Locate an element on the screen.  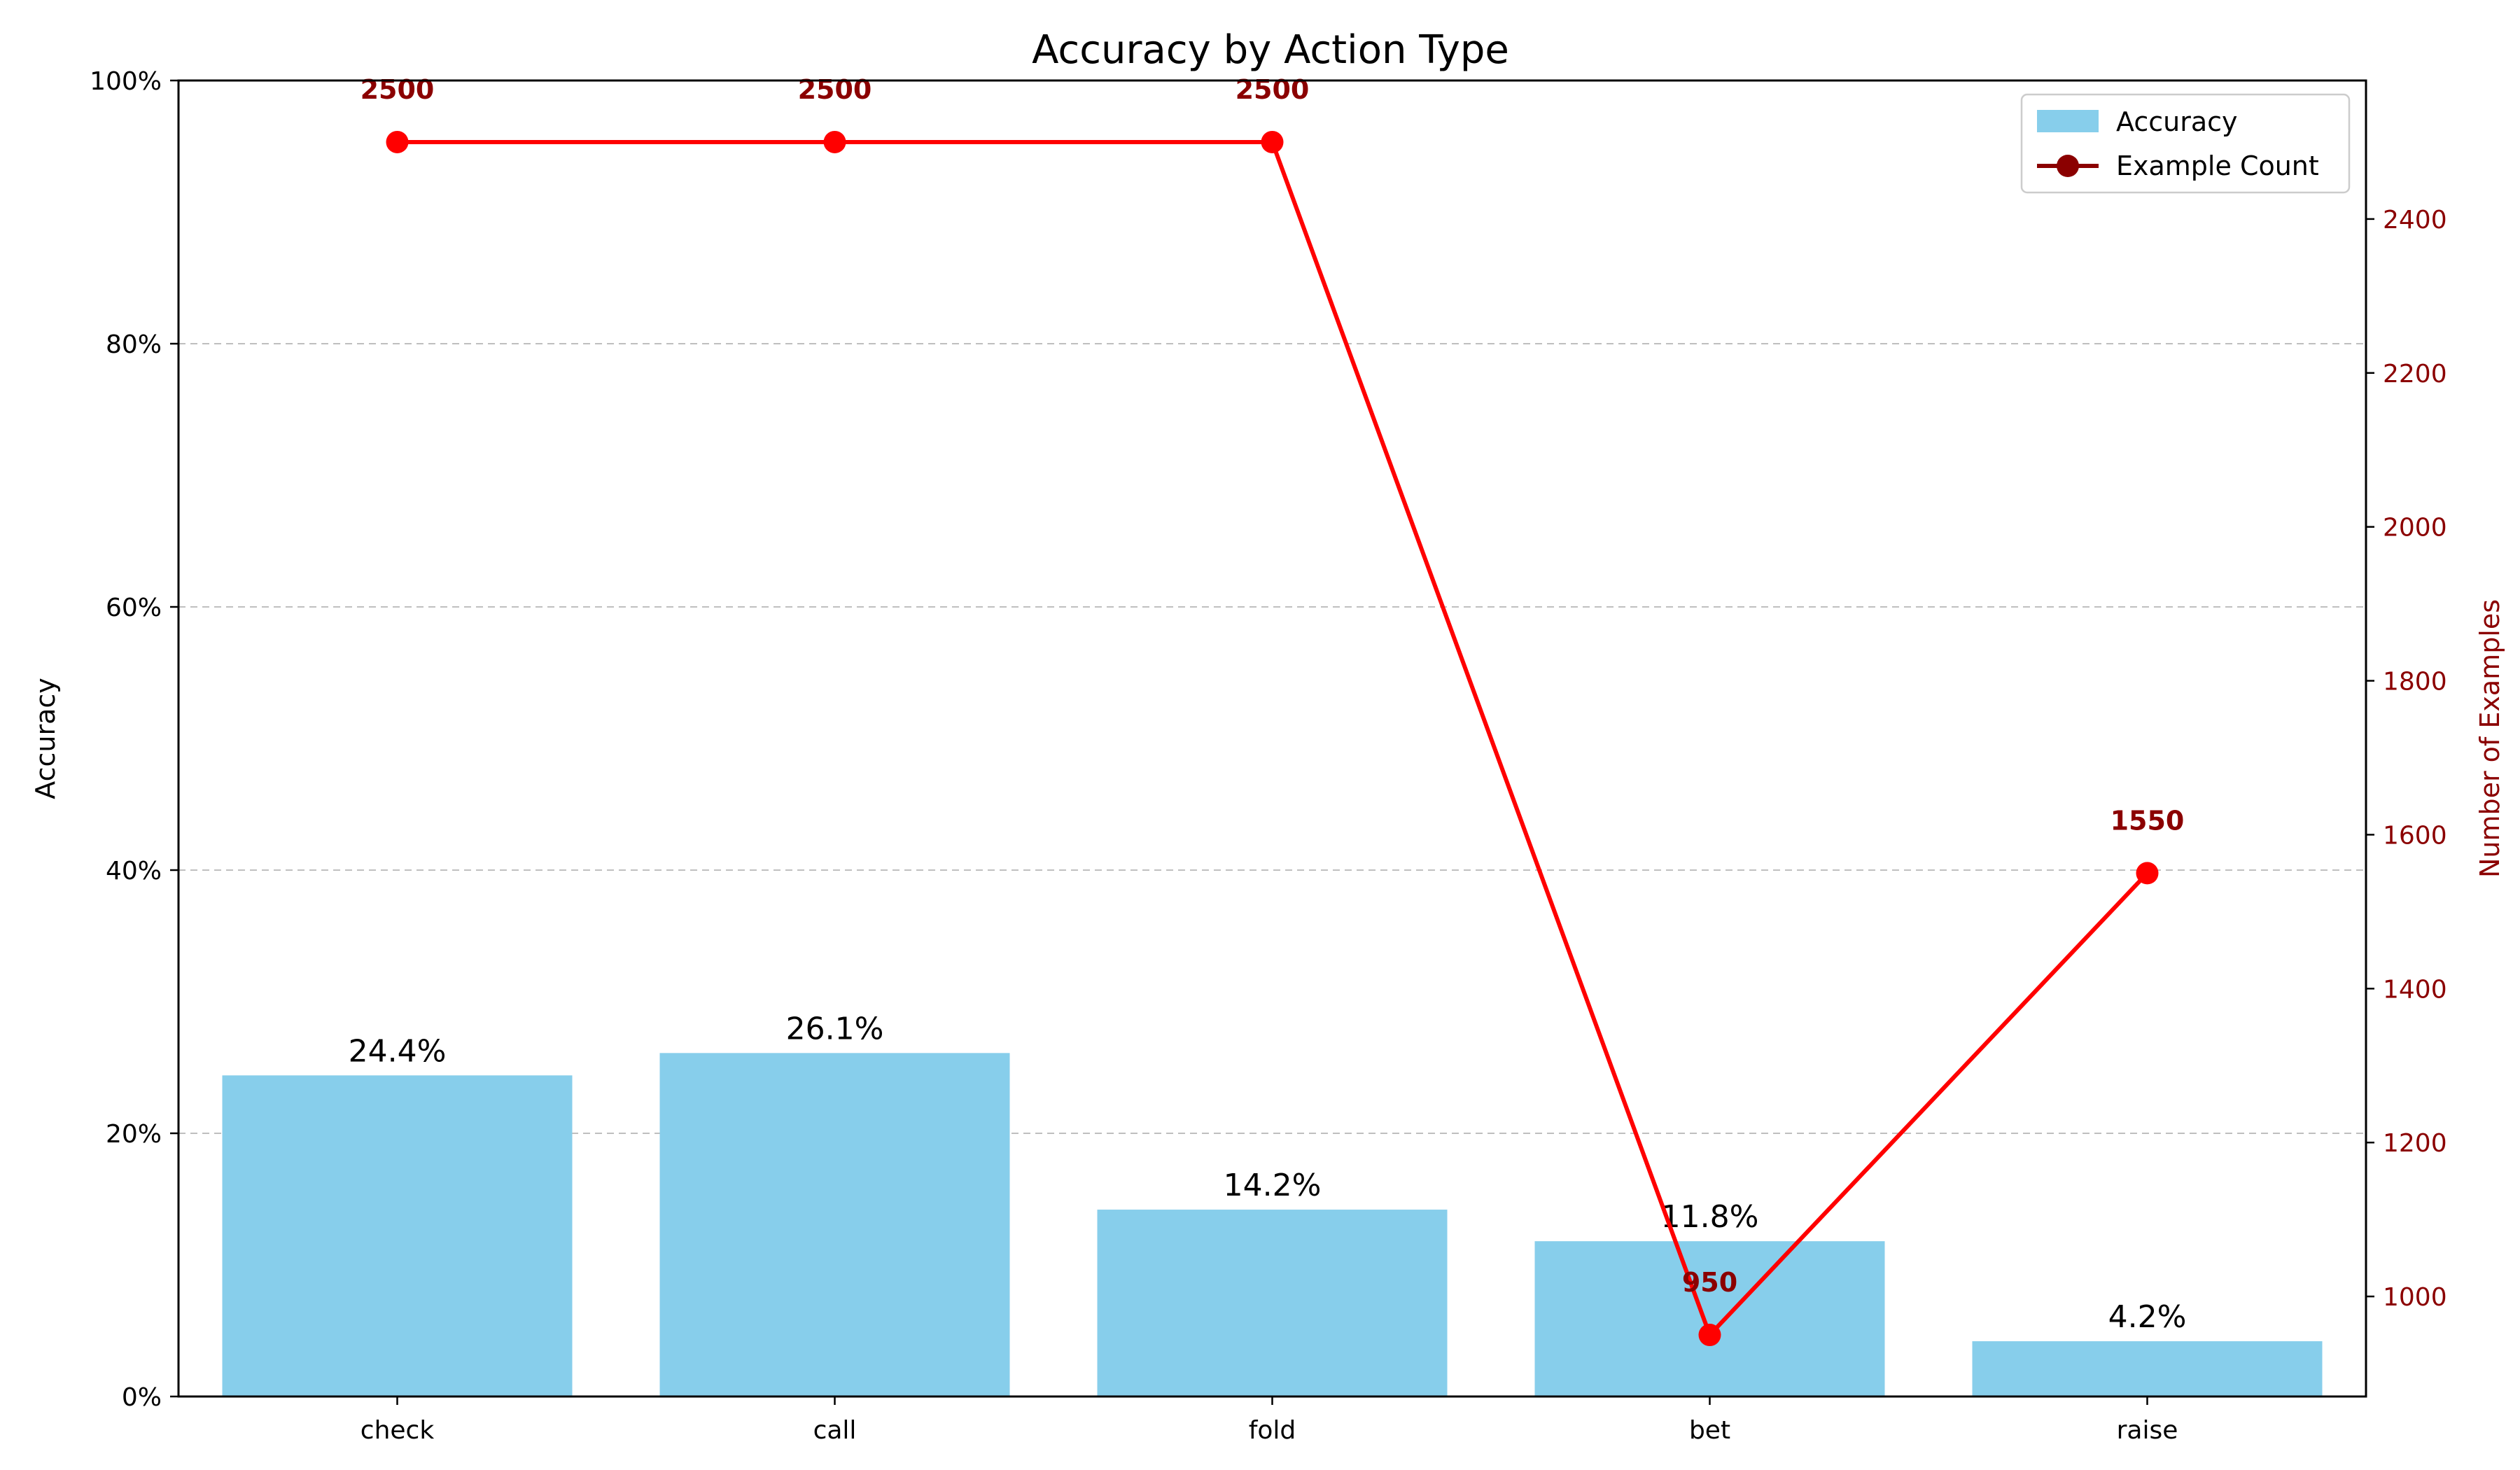
left-tick-label: 100% is located at coordinates (126, 81).